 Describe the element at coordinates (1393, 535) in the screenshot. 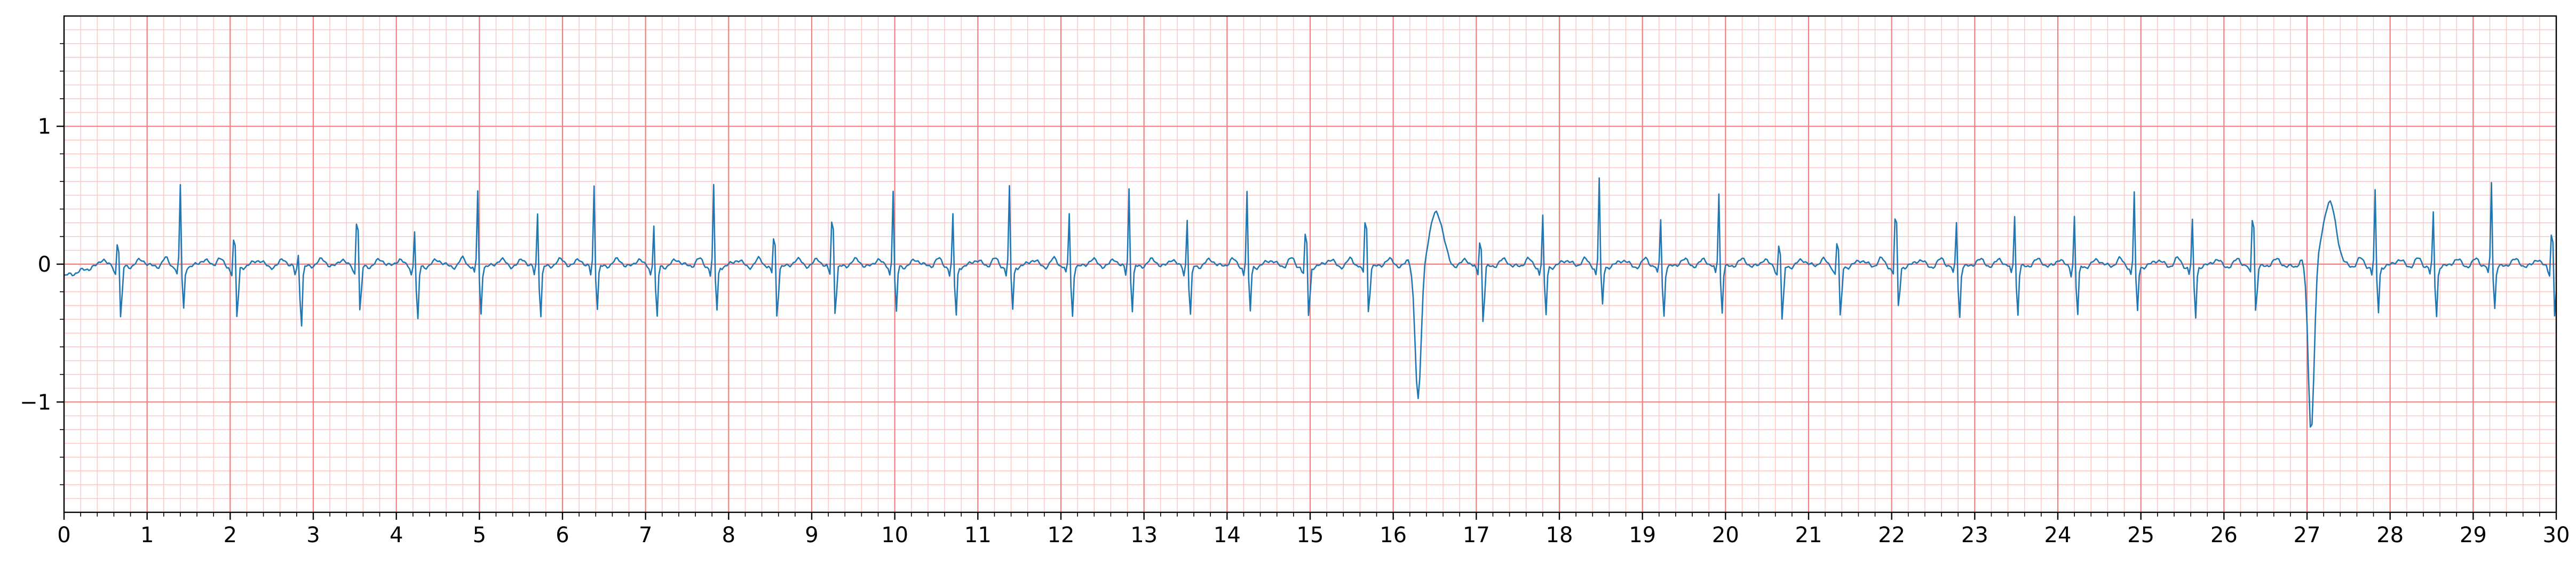

I see `x-tick-label: 16` at that location.